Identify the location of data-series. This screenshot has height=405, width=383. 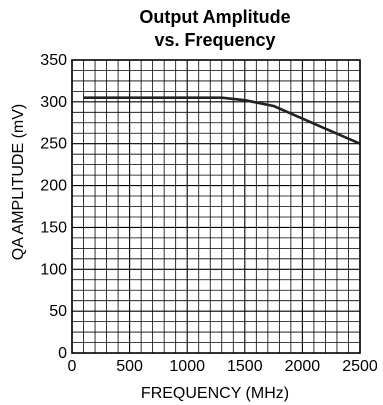
(222, 120).